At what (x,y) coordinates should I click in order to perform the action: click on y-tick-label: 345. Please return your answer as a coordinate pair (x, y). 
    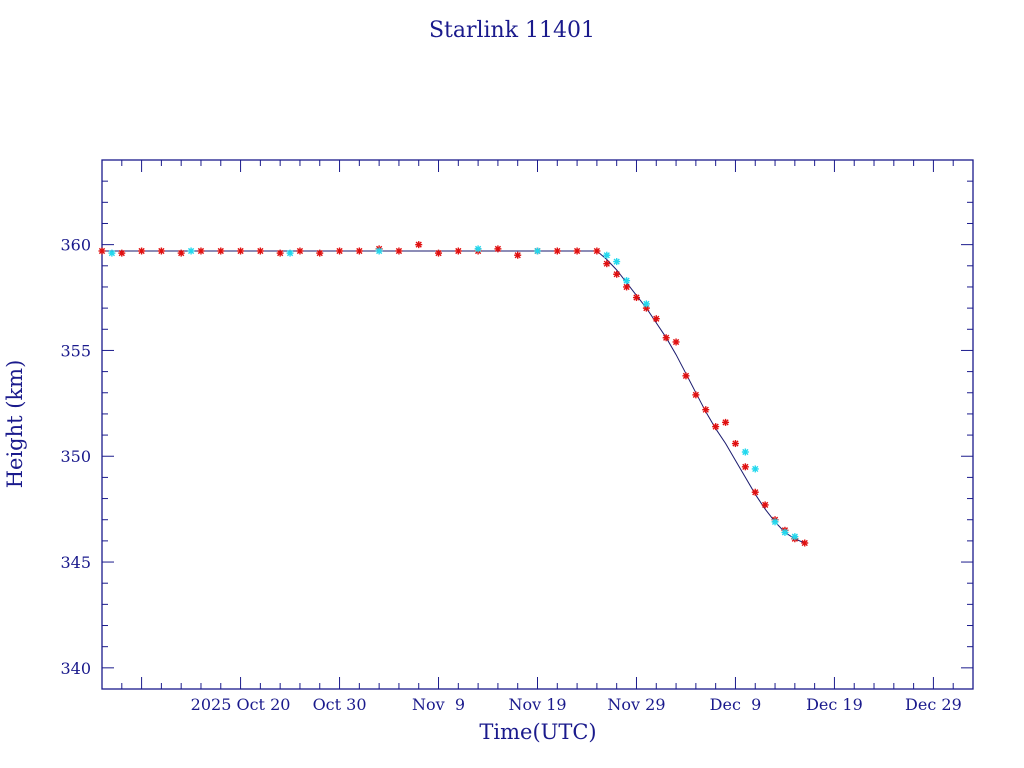
    Looking at the image, I should click on (75, 562).